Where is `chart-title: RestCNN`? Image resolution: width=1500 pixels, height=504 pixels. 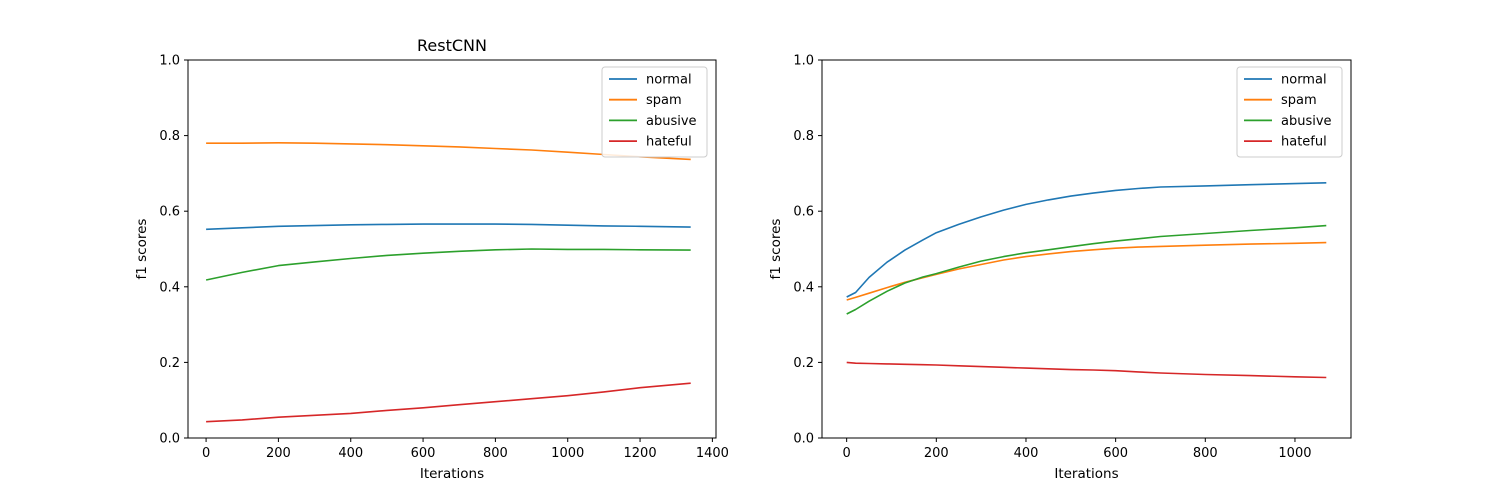
chart-title: RestCNN is located at coordinates (452, 45).